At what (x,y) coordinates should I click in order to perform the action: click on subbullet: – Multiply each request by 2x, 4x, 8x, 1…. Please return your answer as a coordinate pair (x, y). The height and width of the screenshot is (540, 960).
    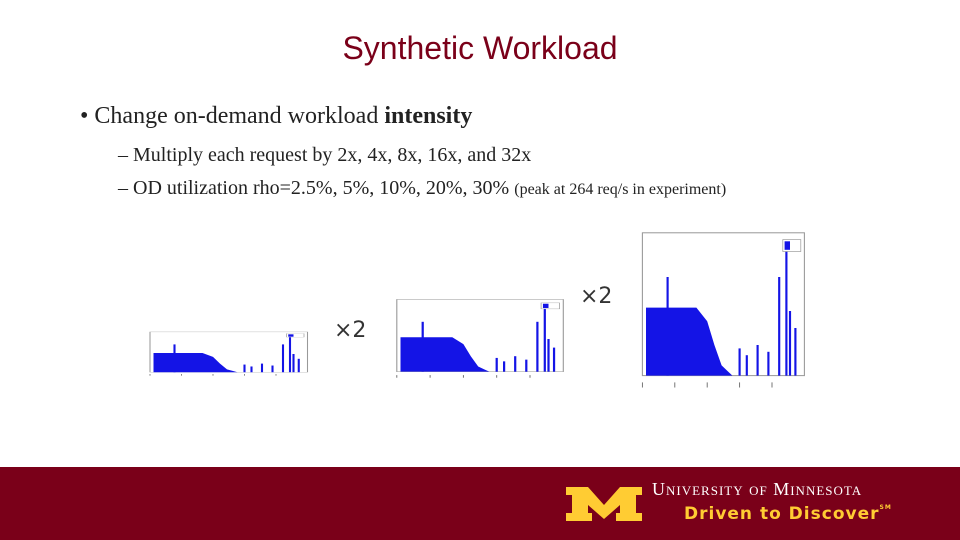
    Looking at the image, I should click on (325, 155).